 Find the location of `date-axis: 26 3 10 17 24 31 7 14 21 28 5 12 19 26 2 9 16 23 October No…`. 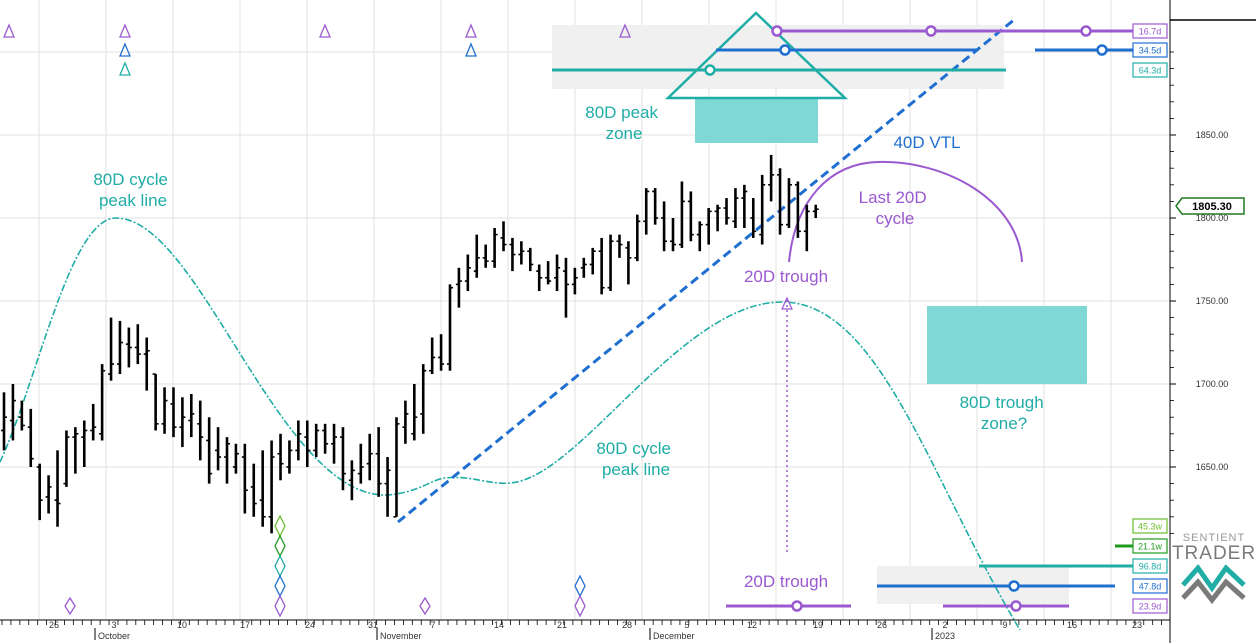

date-axis: 26 3 10 17 24 31 7 14 21 28 5 12 19 26 2 9 16 23 October No… is located at coordinates (585, 630).